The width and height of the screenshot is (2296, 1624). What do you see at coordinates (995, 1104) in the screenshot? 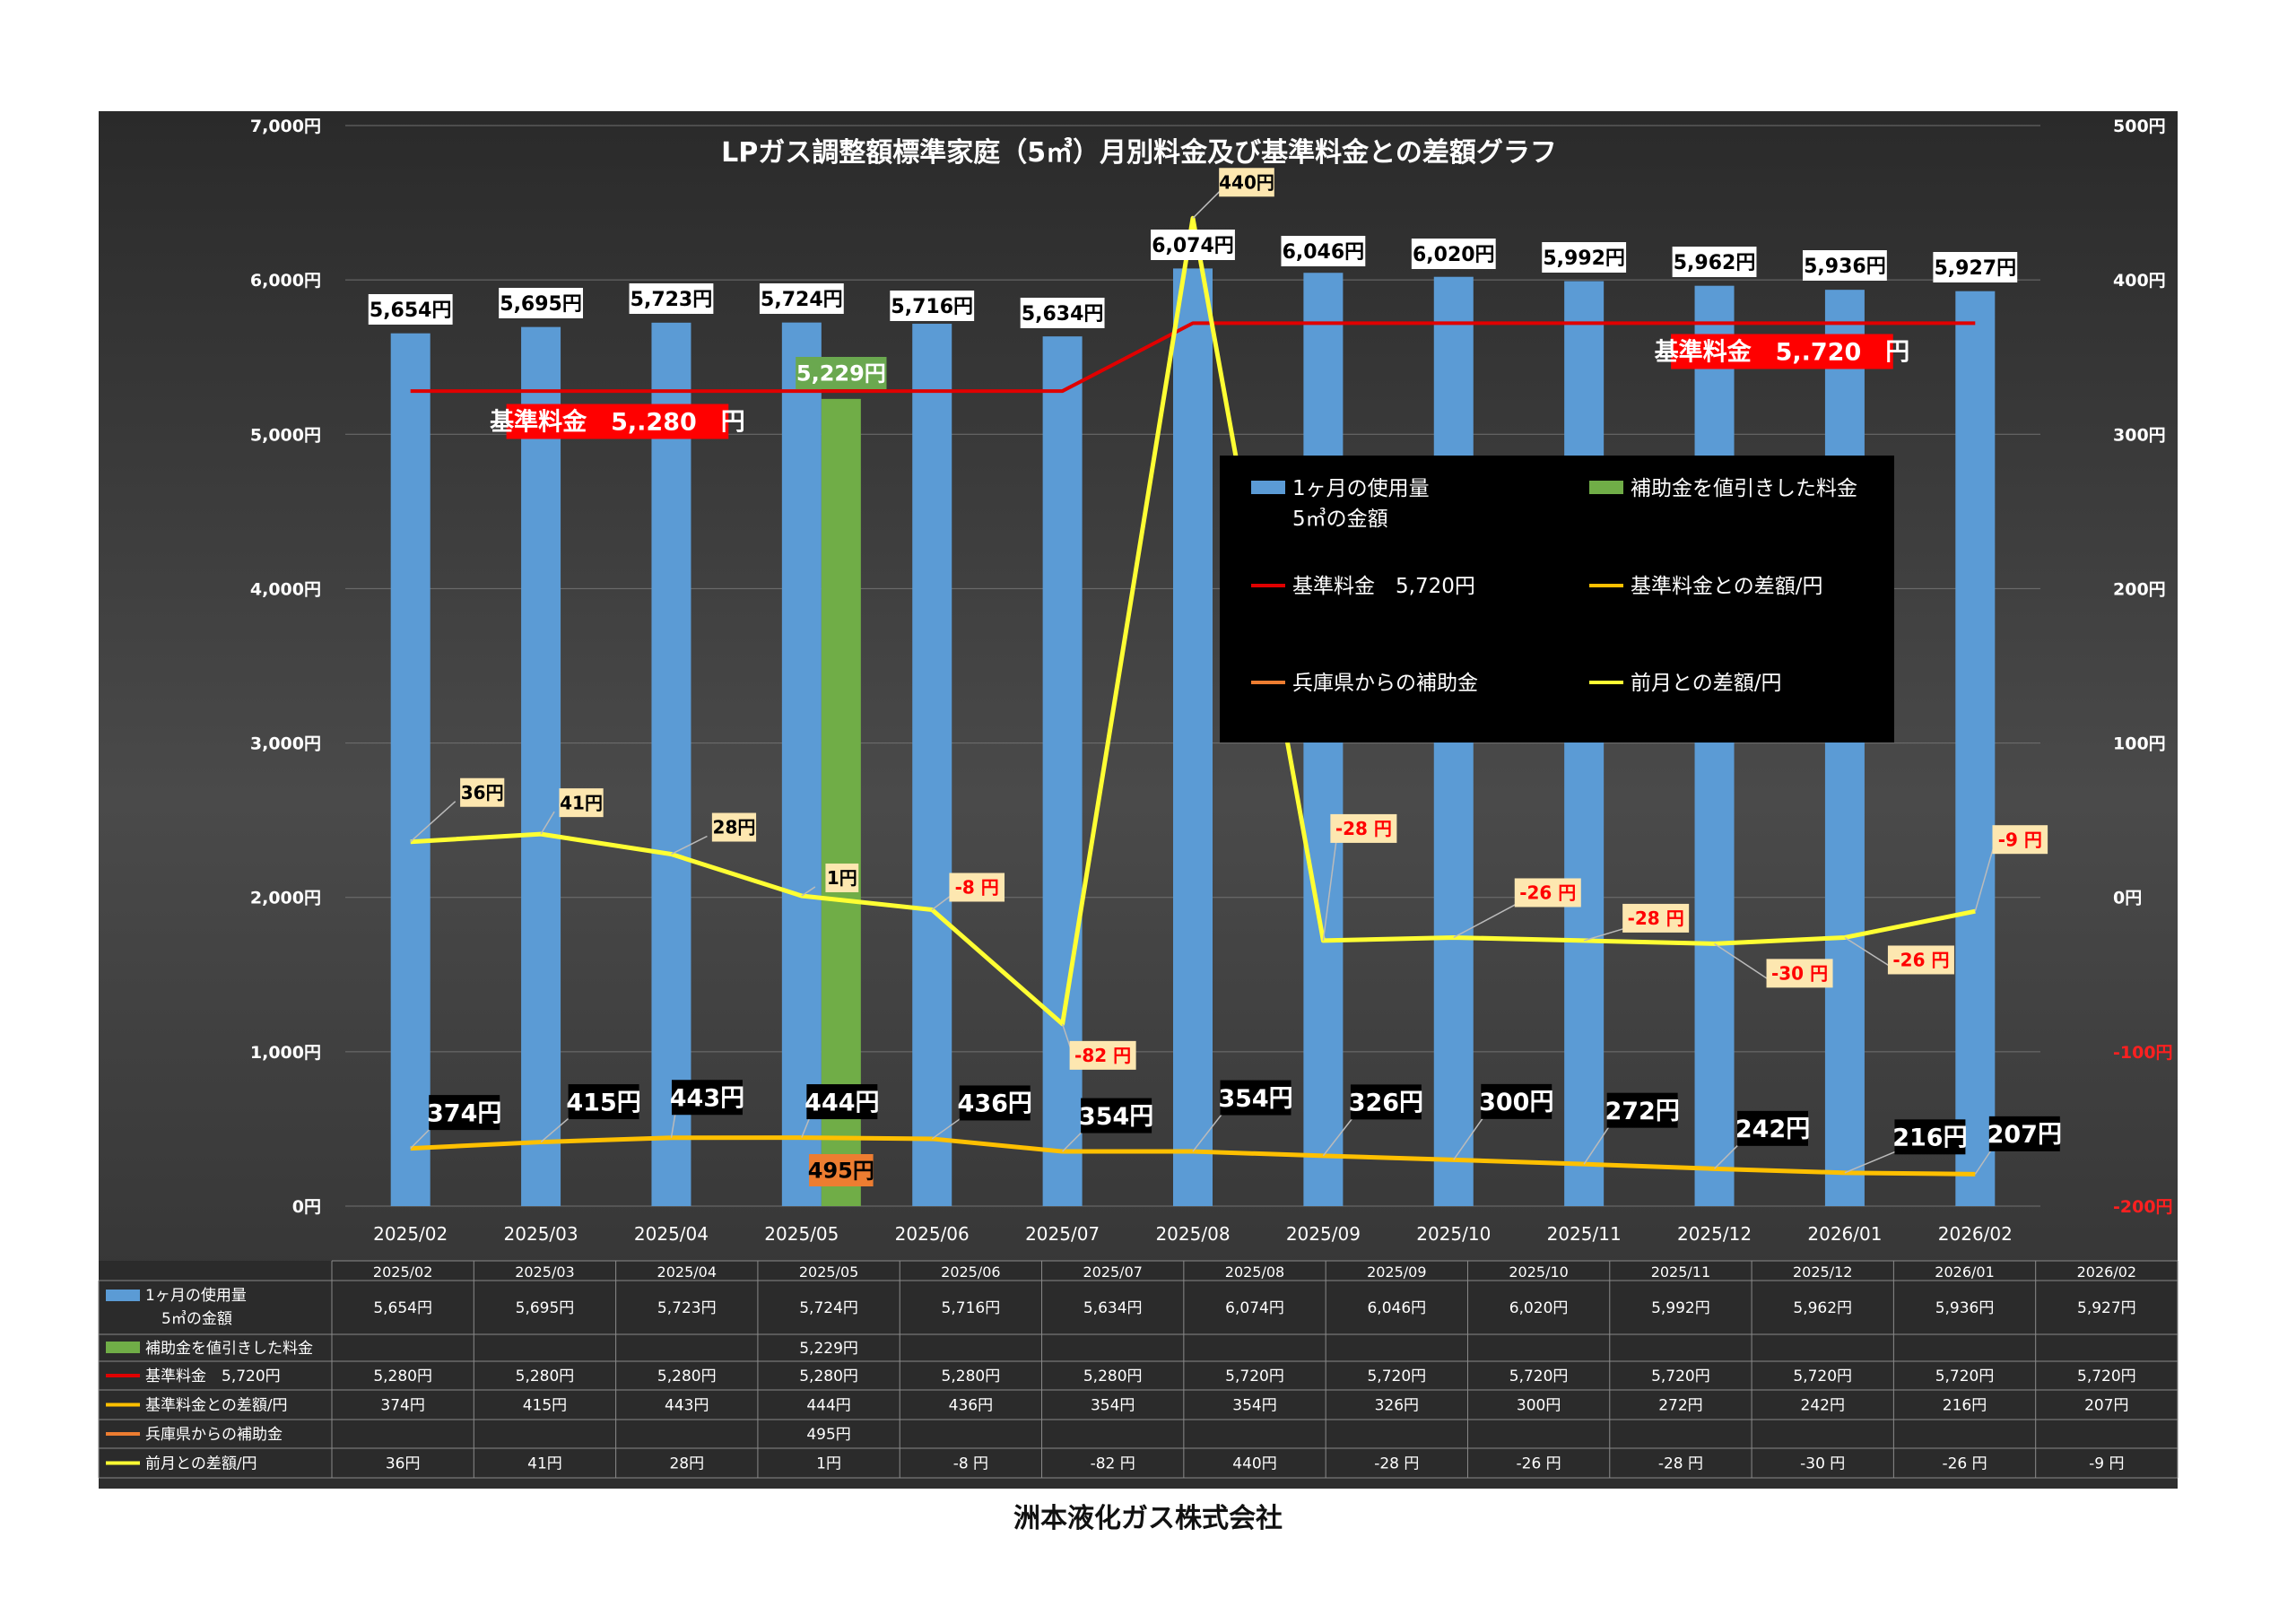
I see `svg-text: 436円` at bounding box center [995, 1104].